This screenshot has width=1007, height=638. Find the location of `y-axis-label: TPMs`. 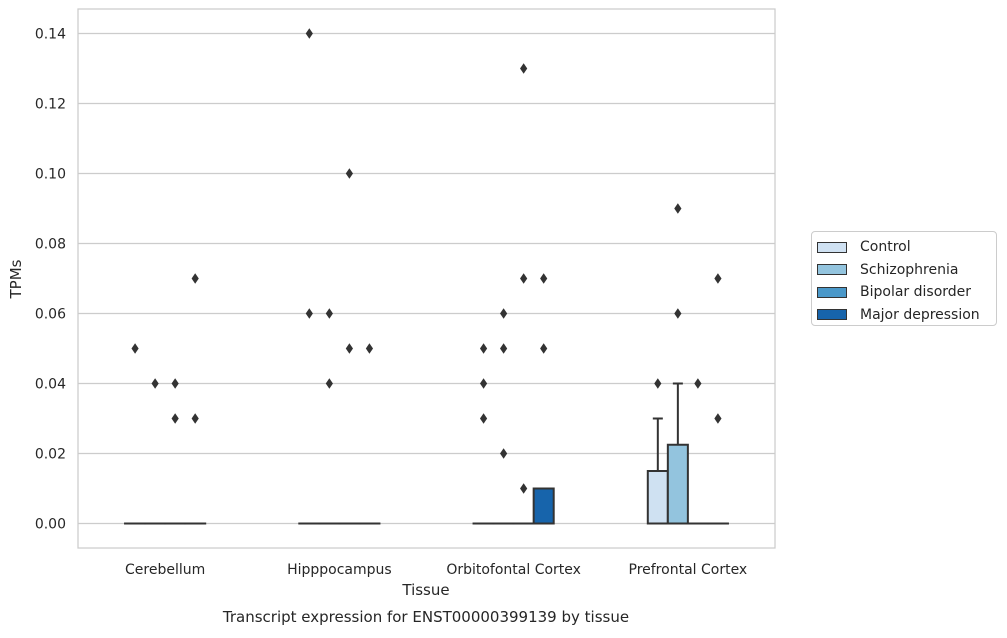

y-axis-label: TPMs is located at coordinates (16, 279).